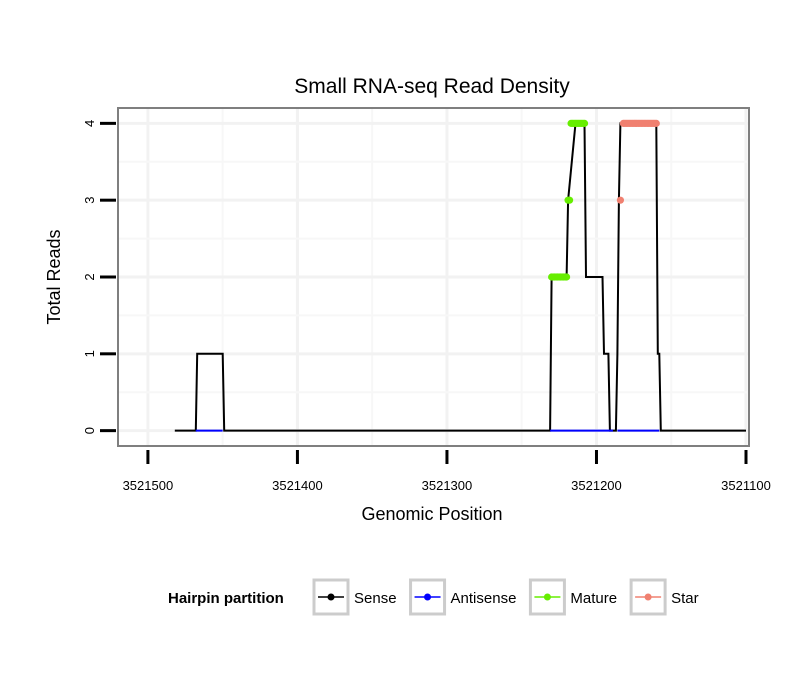  Describe the element at coordinates (297, 485) in the screenshot. I see `x-tick-label: 3521400` at that location.